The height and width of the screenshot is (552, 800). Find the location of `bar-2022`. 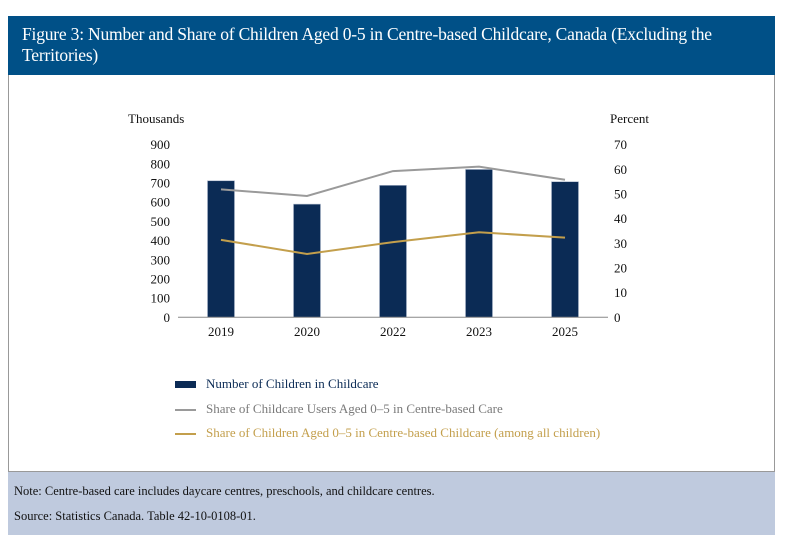

bar-2022 is located at coordinates (393, 251).